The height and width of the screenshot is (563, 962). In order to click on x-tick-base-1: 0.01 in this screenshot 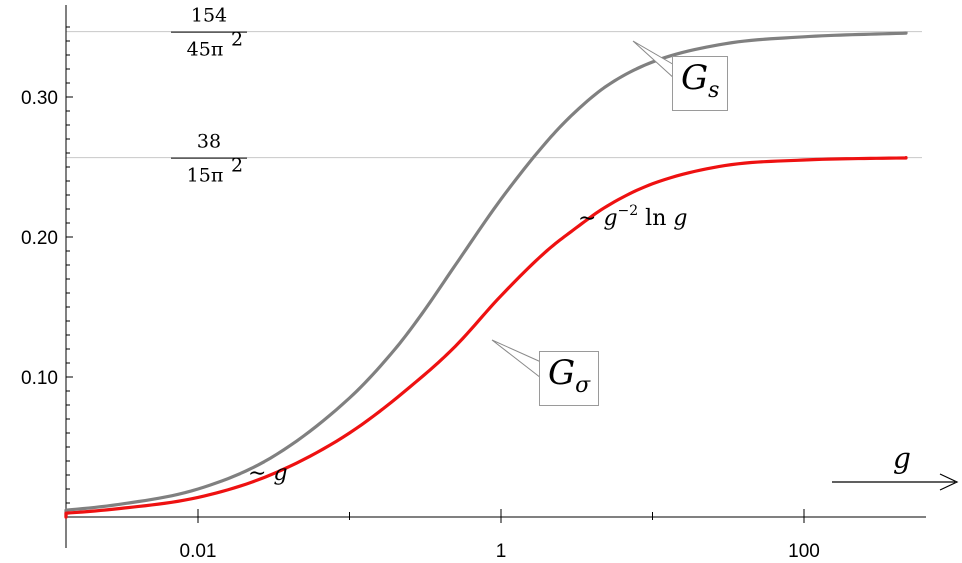, I will do `click(198, 551)`.